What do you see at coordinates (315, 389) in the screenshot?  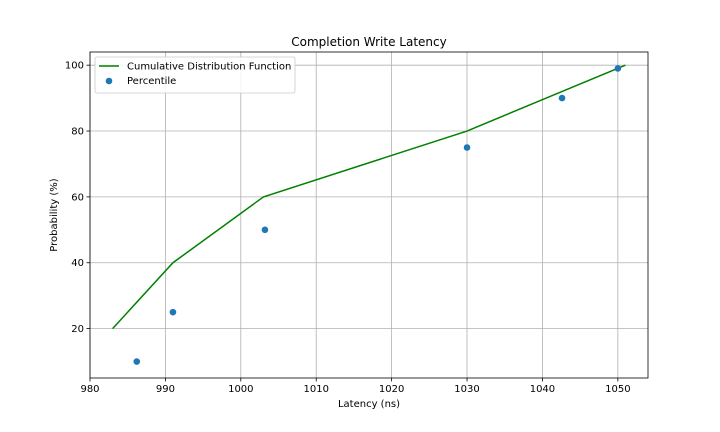 I see `x-tick-label: 1010` at bounding box center [315, 389].